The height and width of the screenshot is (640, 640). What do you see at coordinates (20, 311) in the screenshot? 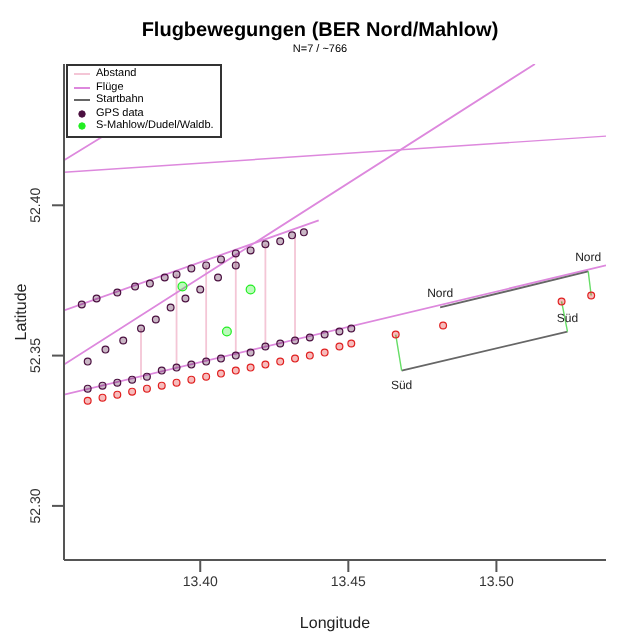
I see `y-axis-title: Latitude` at bounding box center [20, 311].